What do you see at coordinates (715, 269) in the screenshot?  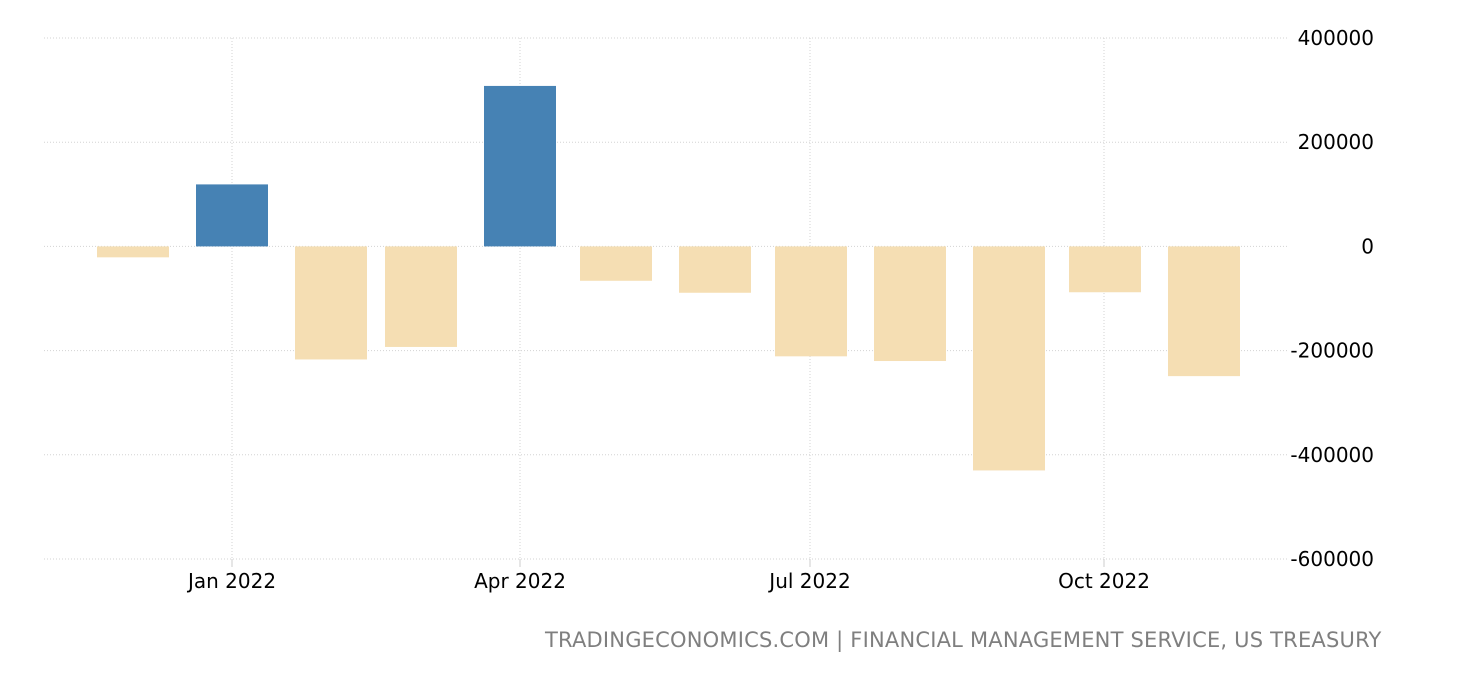 I see `bar-jun-2022` at bounding box center [715, 269].